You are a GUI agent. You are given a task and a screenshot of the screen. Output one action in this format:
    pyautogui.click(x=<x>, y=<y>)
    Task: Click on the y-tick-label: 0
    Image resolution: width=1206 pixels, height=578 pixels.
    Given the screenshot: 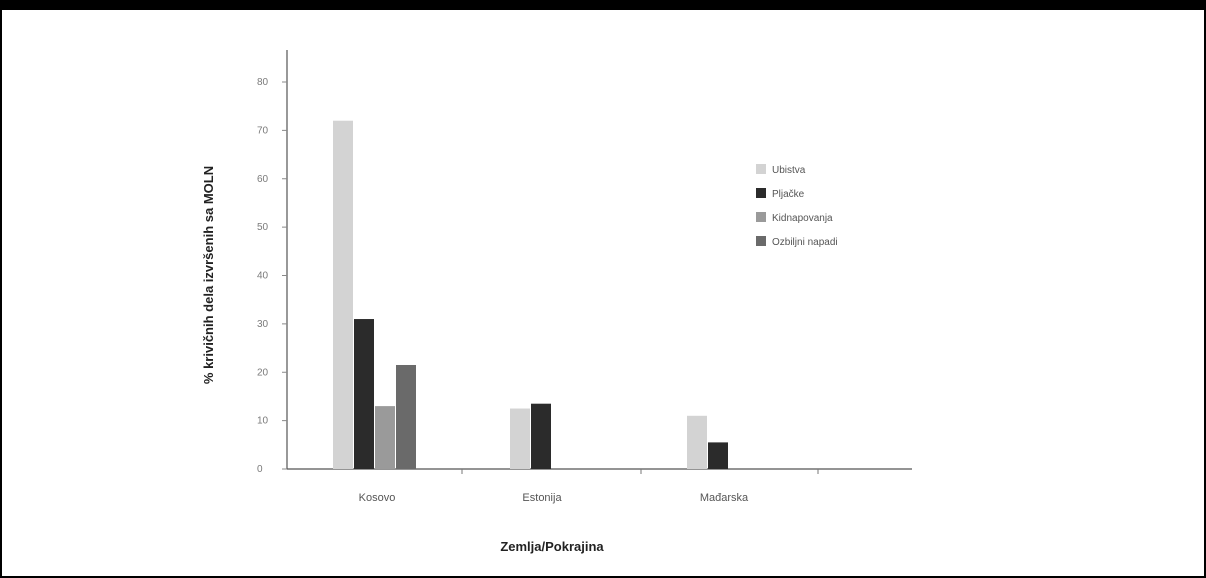 What is the action you would take?
    pyautogui.click(x=260, y=469)
    